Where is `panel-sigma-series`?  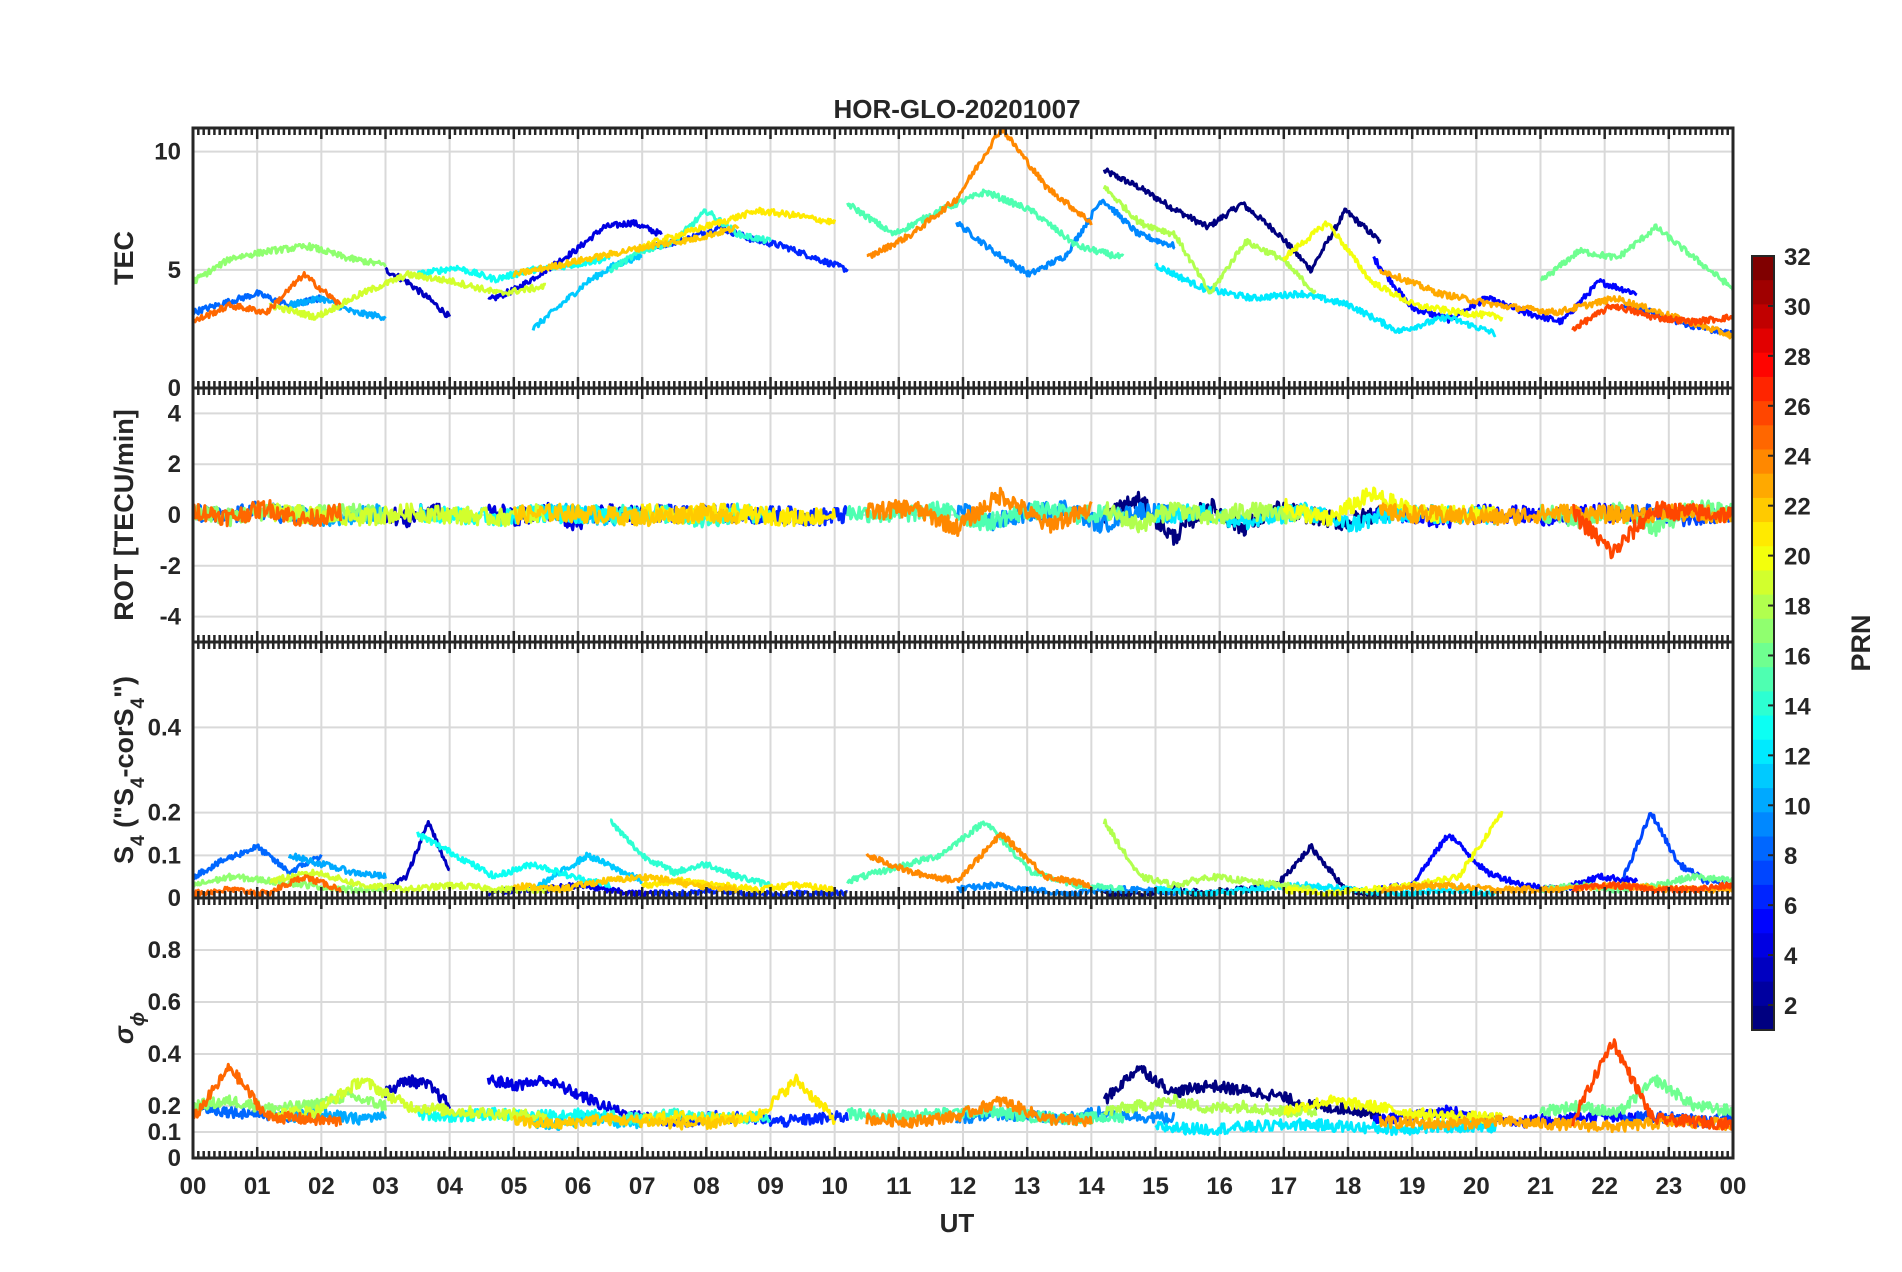 panel-sigma-series is located at coordinates (963, 1087).